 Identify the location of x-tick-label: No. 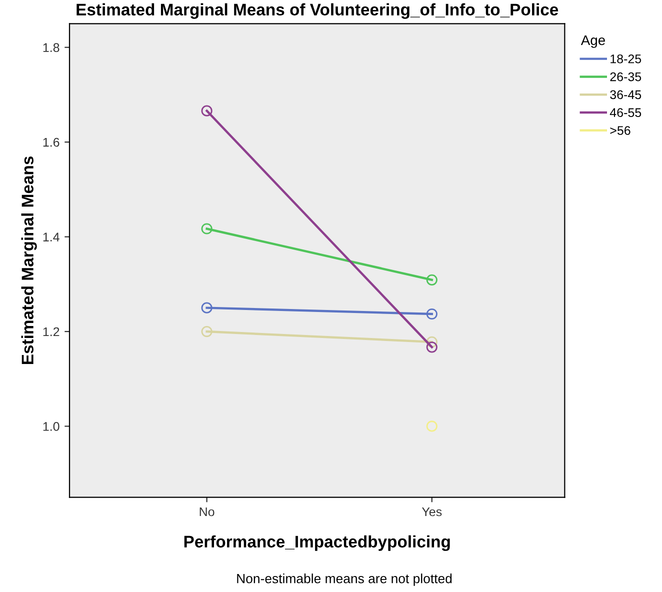
(207, 511).